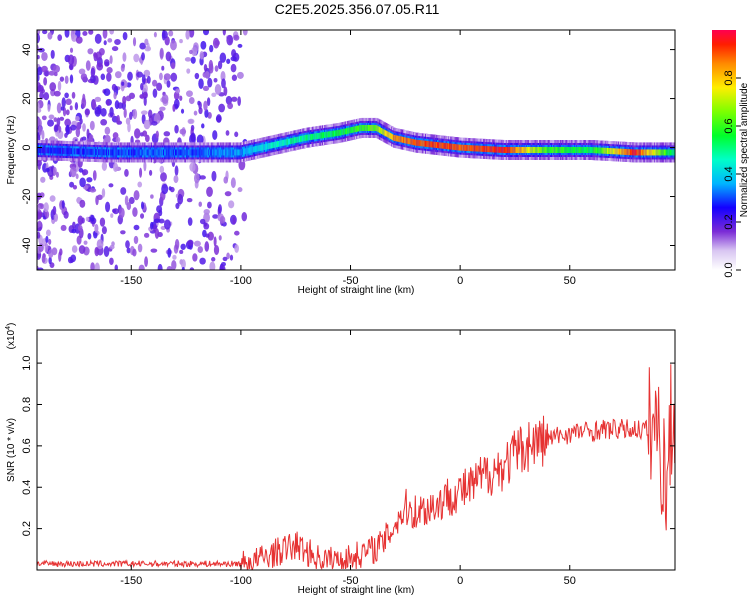 This screenshot has width=750, height=600. What do you see at coordinates (356, 290) in the screenshot?
I see `spectrogram-x-axis-label: Height of straight line (km)` at bounding box center [356, 290].